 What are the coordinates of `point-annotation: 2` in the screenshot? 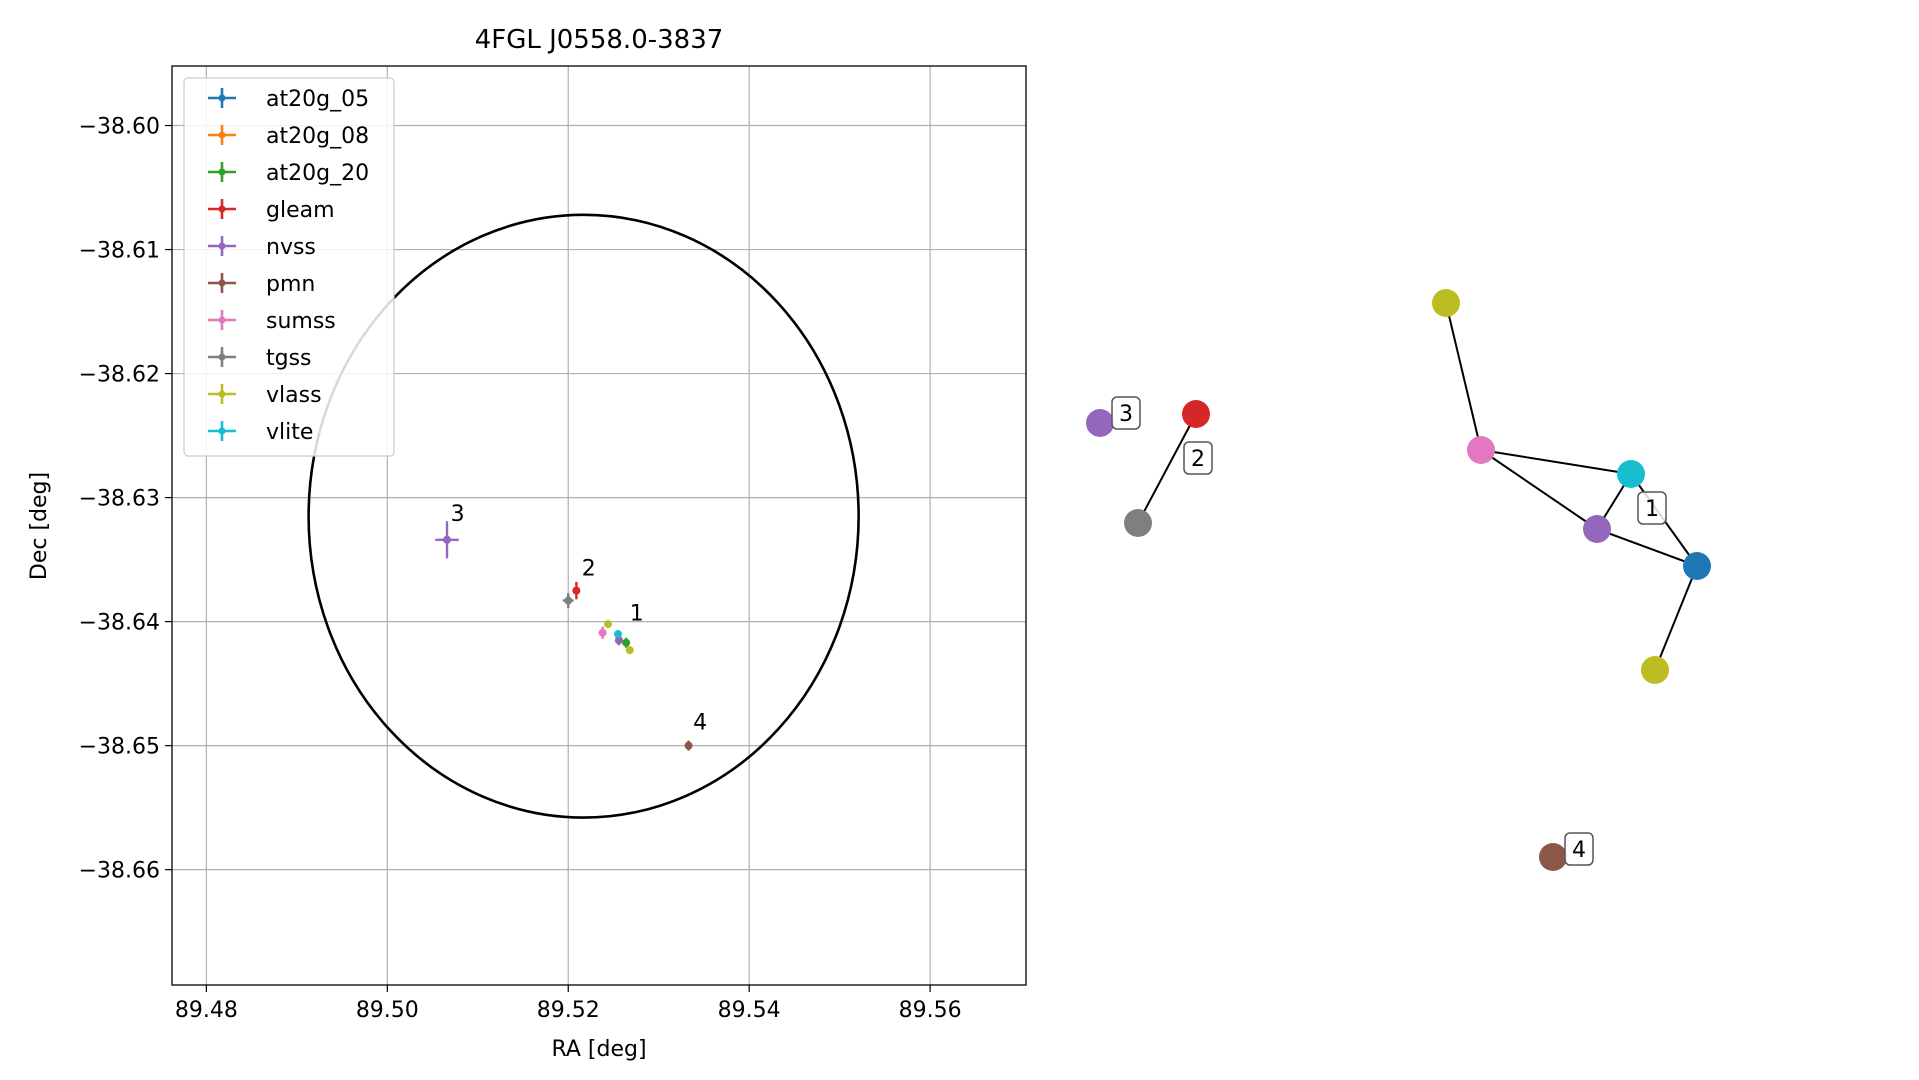 It's located at (589, 569).